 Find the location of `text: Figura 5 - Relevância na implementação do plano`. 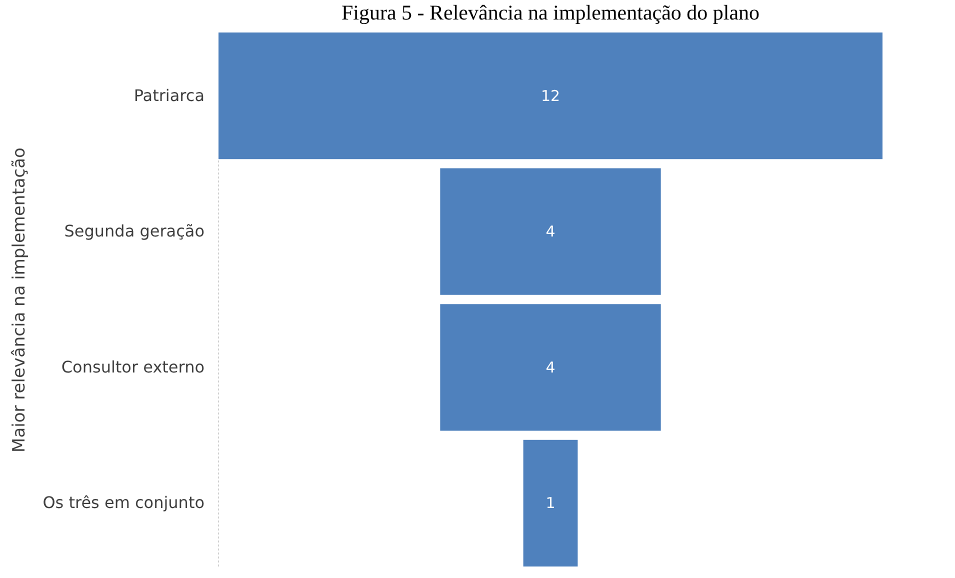

text: Figura 5 - Relevância na implementação do plano is located at coordinates (550, 12).